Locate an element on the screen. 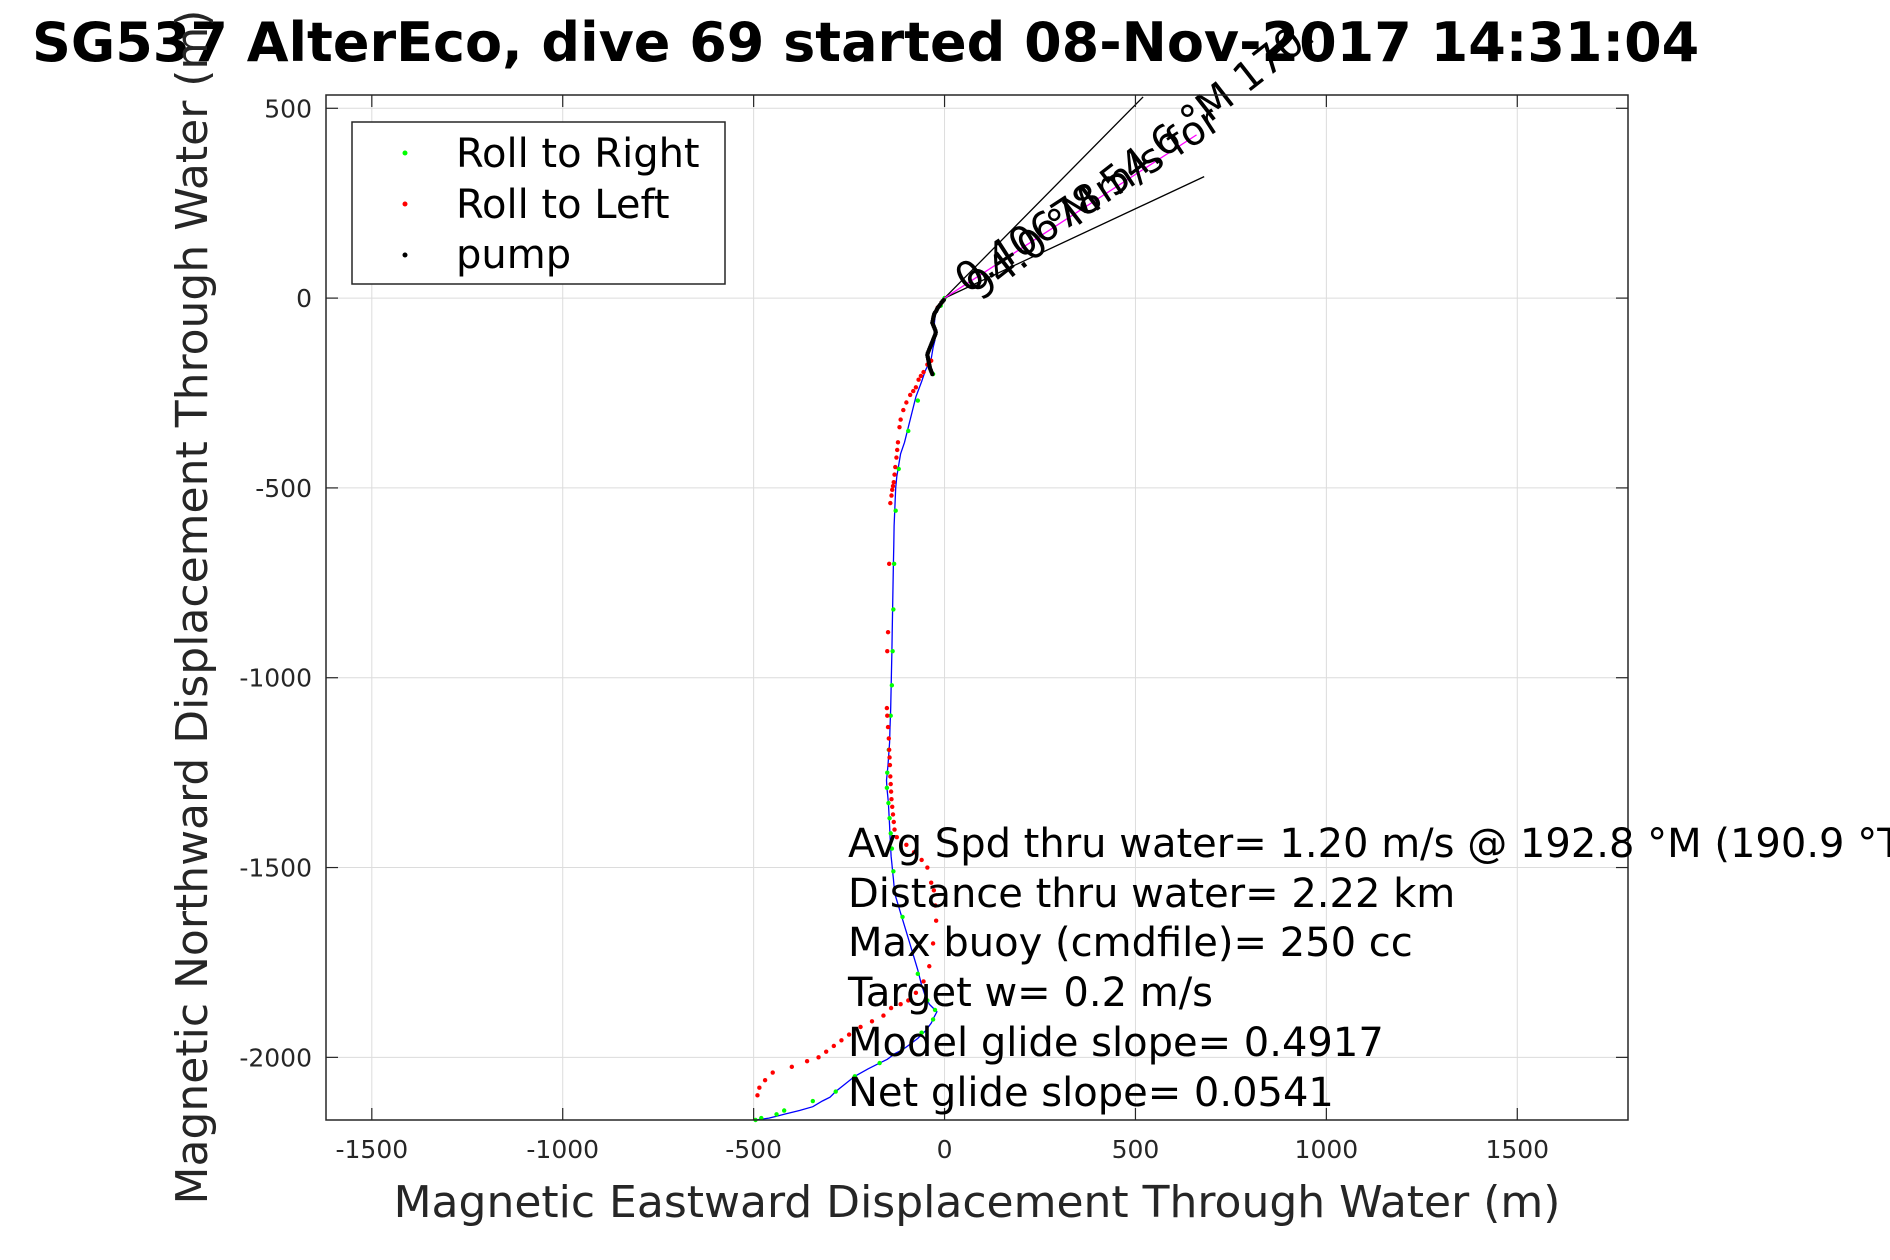  x-tick-label: -500 is located at coordinates (753, 1149).